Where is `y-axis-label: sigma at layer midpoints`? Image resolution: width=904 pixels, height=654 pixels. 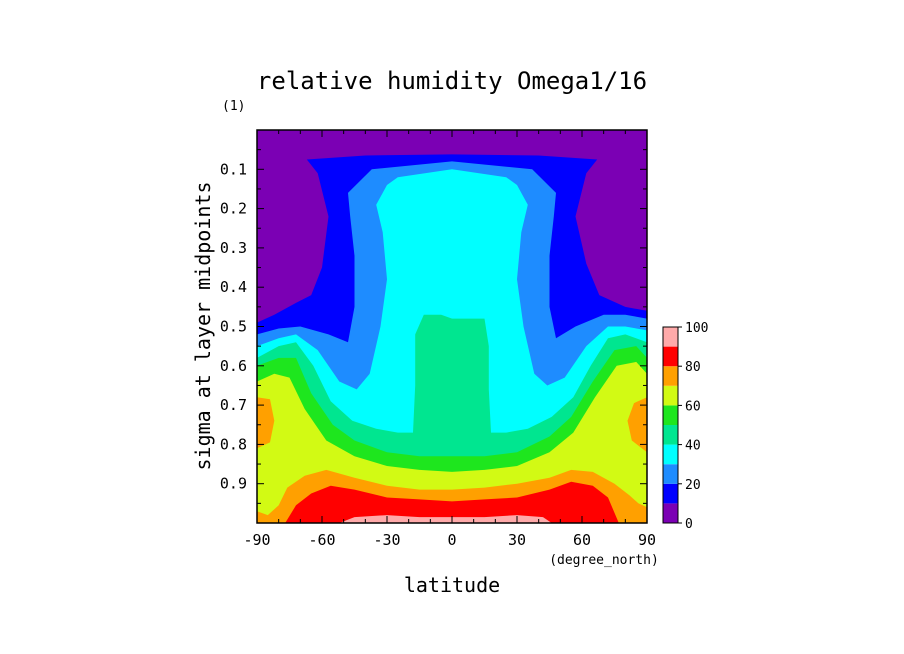 y-axis-label: sigma at layer midpoints is located at coordinates (203, 326).